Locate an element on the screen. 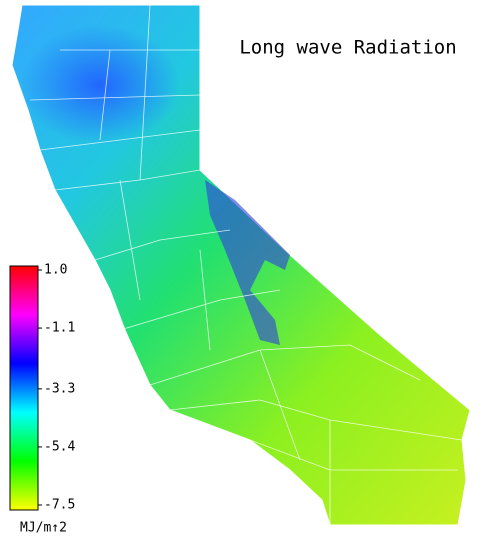 The image size is (500, 550). colorbar-tick-label: 1.0 is located at coordinates (55, 270).